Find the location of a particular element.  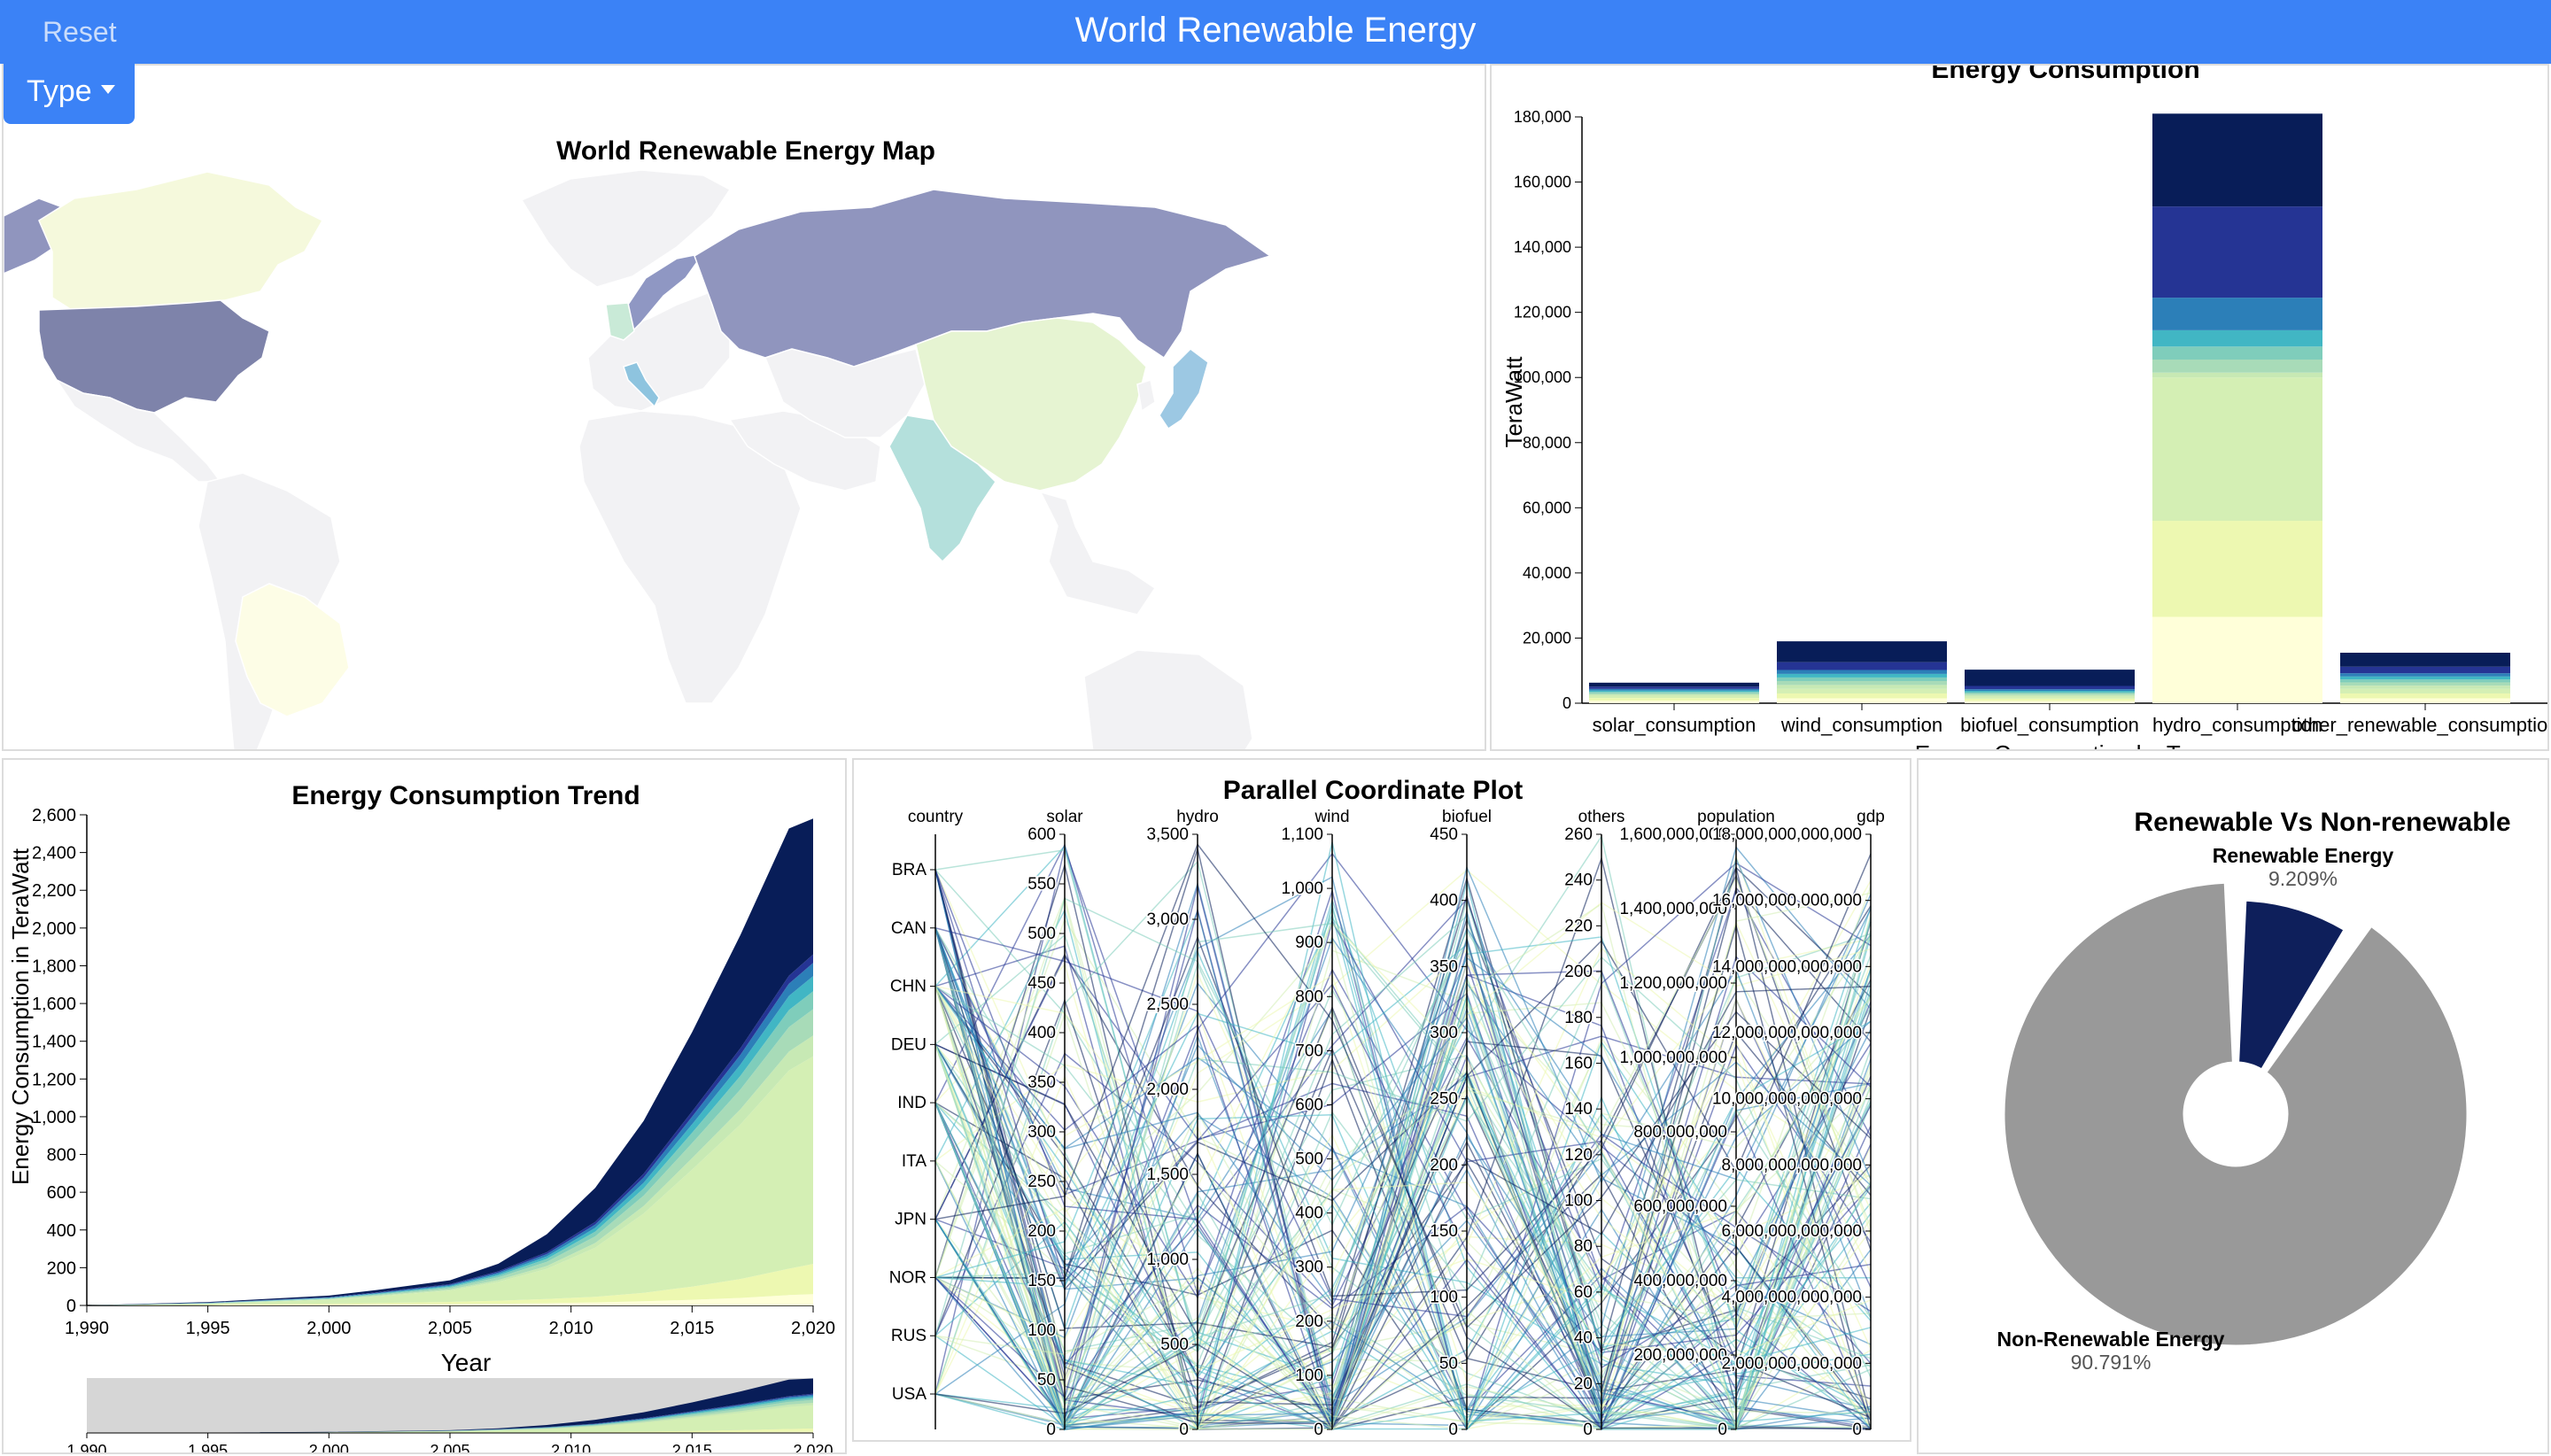

trend-y-tick-label: 2,200 is located at coordinates (54, 891).